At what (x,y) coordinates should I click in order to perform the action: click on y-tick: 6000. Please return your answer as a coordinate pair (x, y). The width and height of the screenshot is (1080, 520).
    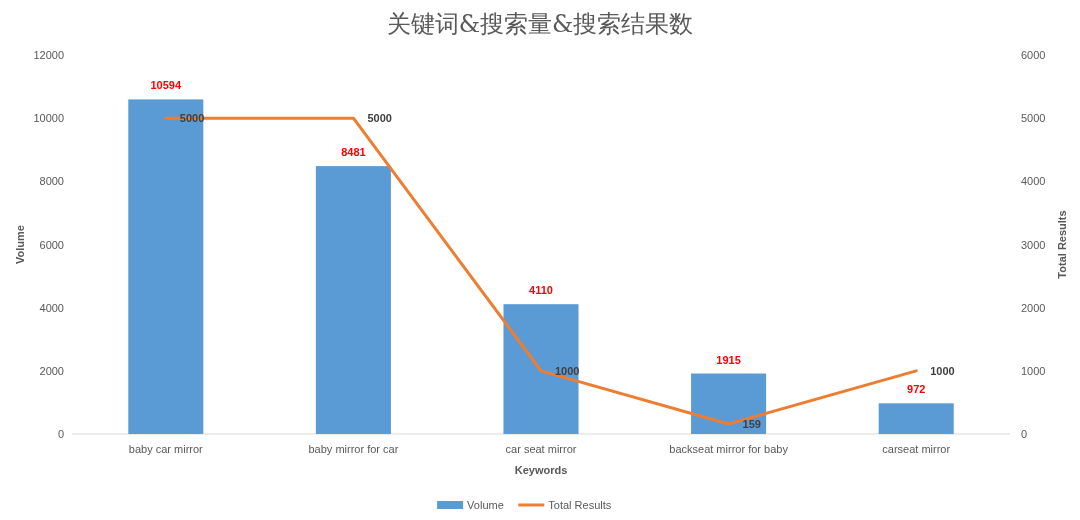
    Looking at the image, I should click on (51, 244).